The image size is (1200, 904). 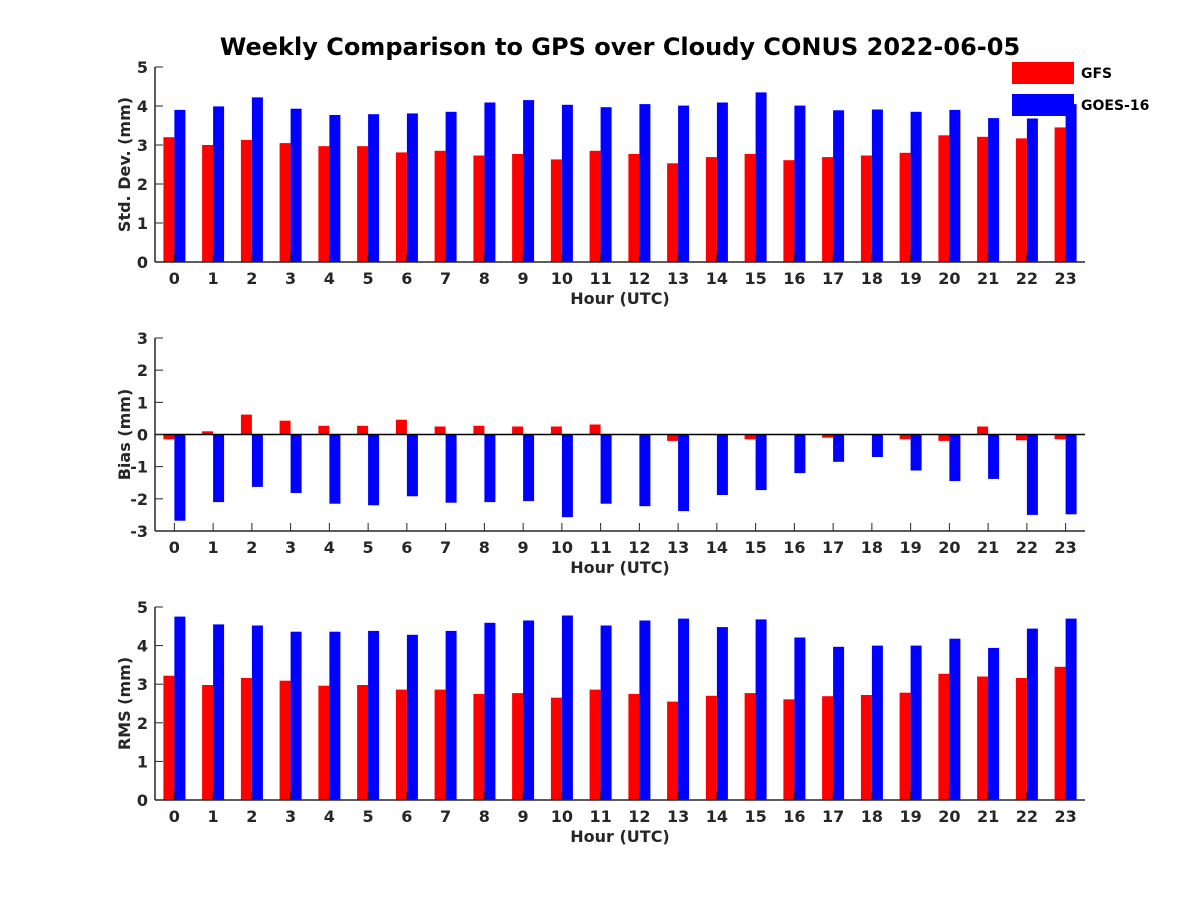 What do you see at coordinates (290, 278) in the screenshot?
I see `x-tick-label: 3` at bounding box center [290, 278].